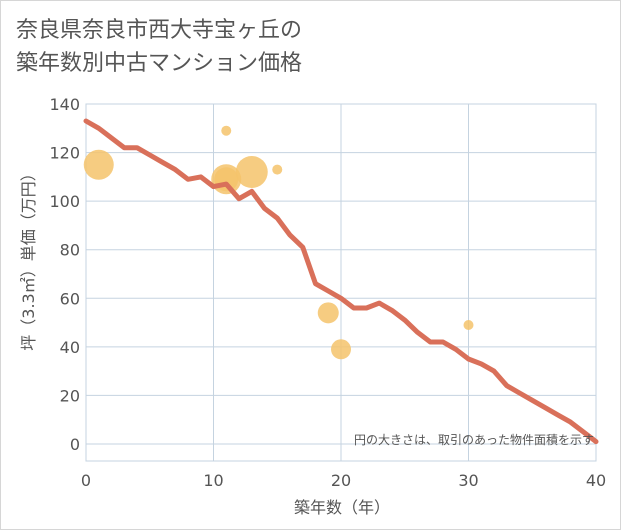  Describe the element at coordinates (86, 480) in the screenshot. I see `x-tick-label: 0` at that location.